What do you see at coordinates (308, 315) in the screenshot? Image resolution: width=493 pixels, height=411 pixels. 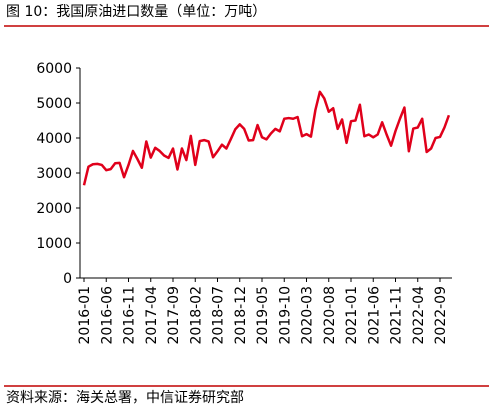 I see `x-tick-label: 2020-03` at bounding box center [308, 315].